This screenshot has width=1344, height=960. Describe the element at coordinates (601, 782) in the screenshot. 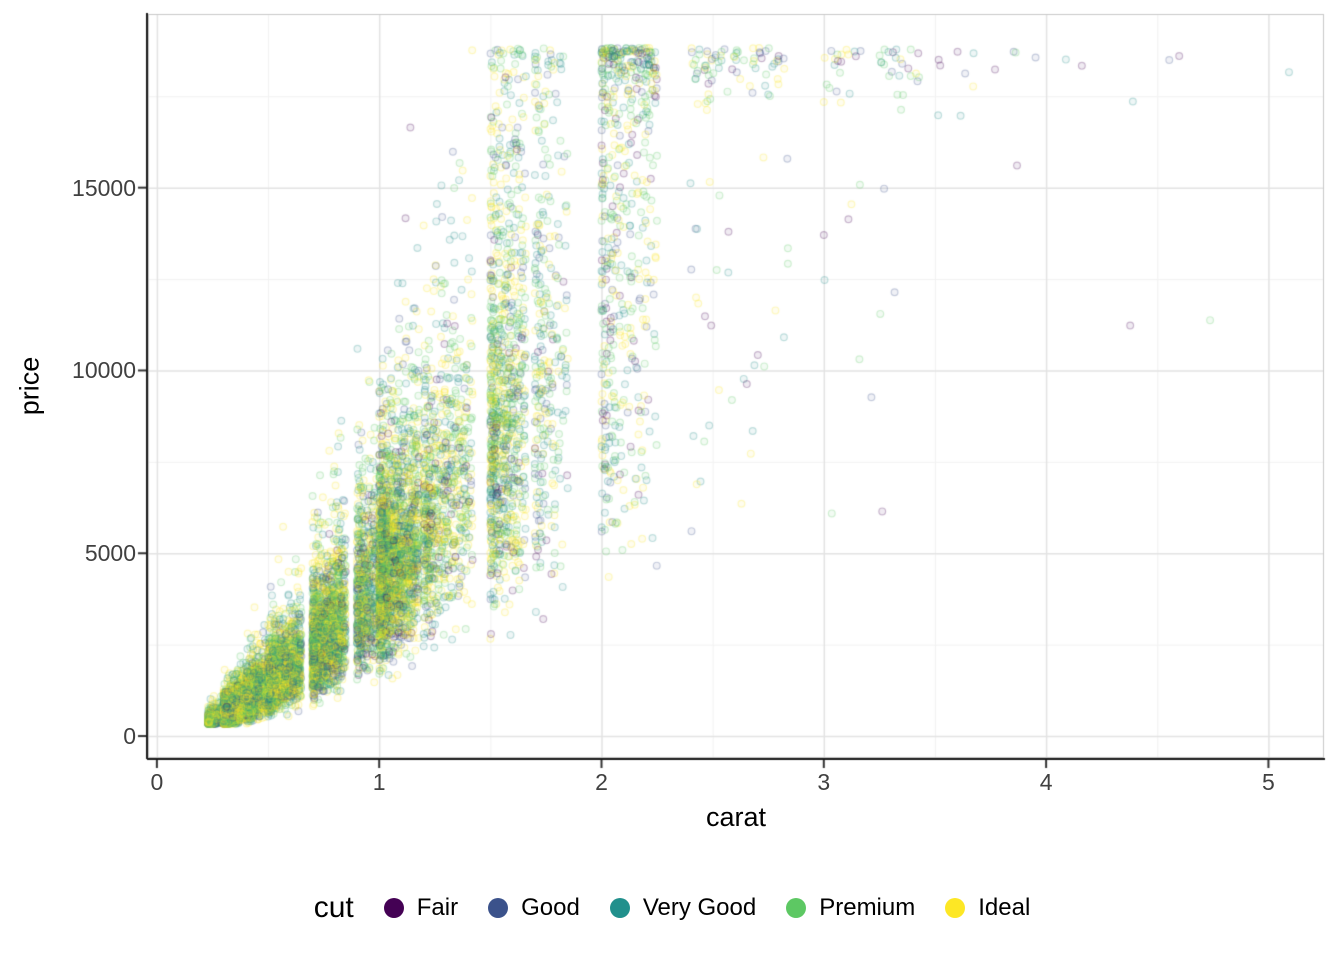

I see `x-tick-label-2: 2` at that location.